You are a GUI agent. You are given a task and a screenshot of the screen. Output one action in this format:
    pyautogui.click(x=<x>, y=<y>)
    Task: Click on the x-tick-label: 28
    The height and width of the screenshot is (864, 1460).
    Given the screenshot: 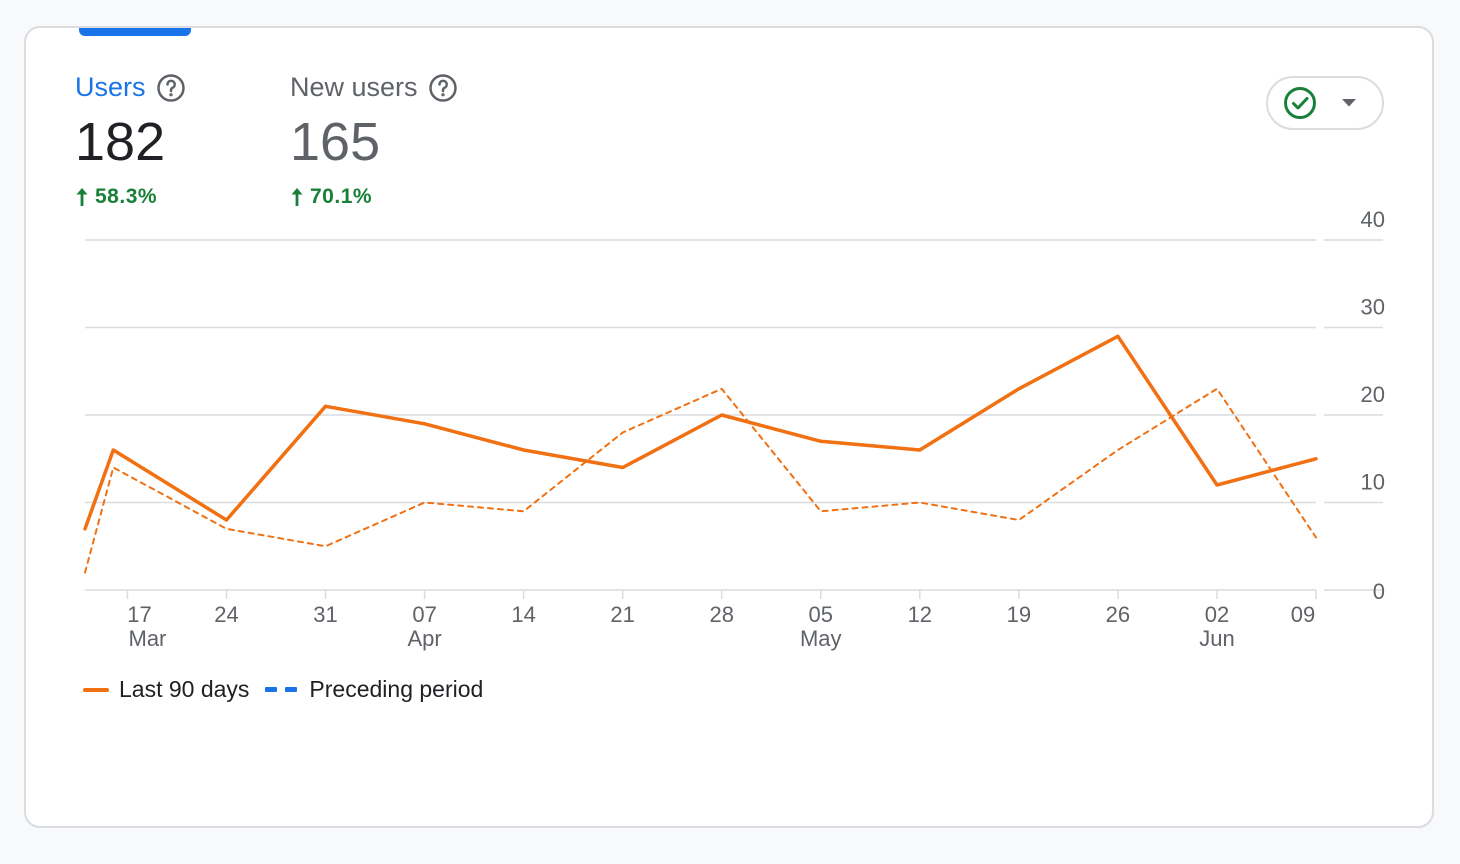 What is the action you would take?
    pyautogui.click(x=721, y=614)
    